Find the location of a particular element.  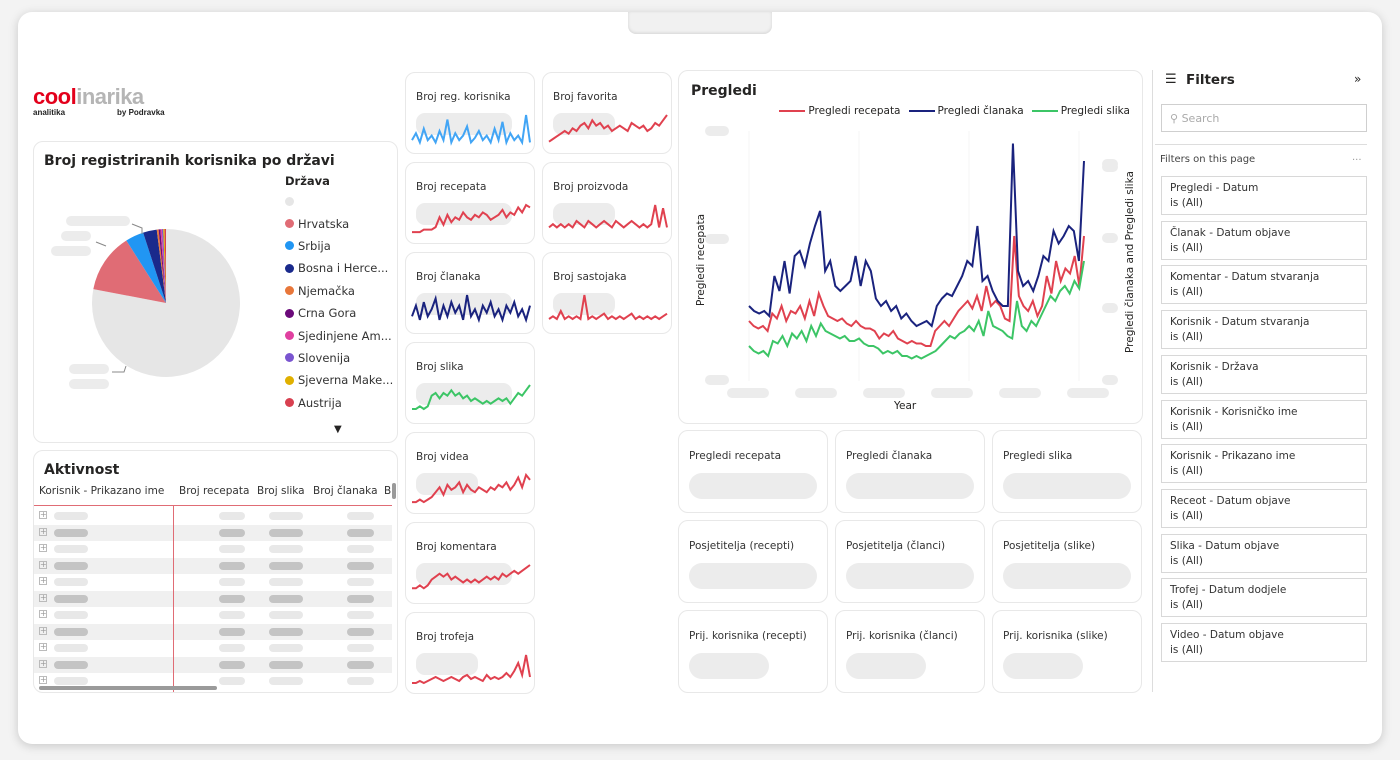

filter-card: Članak - Datum objave is (All) is located at coordinates (1264, 240).